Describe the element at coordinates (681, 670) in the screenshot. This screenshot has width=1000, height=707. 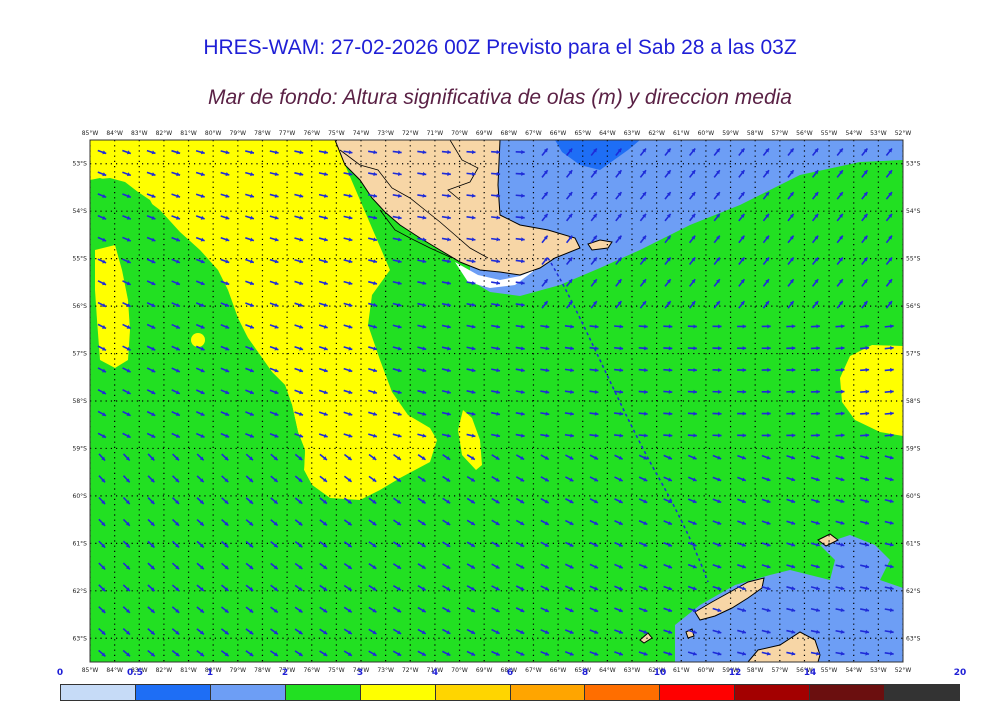
I see `lon-label-bottom: 61°W` at that location.